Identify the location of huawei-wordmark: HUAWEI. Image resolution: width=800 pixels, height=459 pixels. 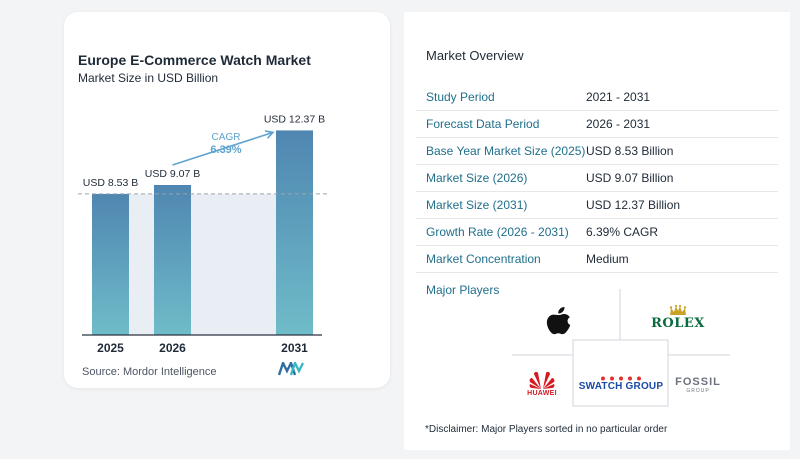
(542, 393).